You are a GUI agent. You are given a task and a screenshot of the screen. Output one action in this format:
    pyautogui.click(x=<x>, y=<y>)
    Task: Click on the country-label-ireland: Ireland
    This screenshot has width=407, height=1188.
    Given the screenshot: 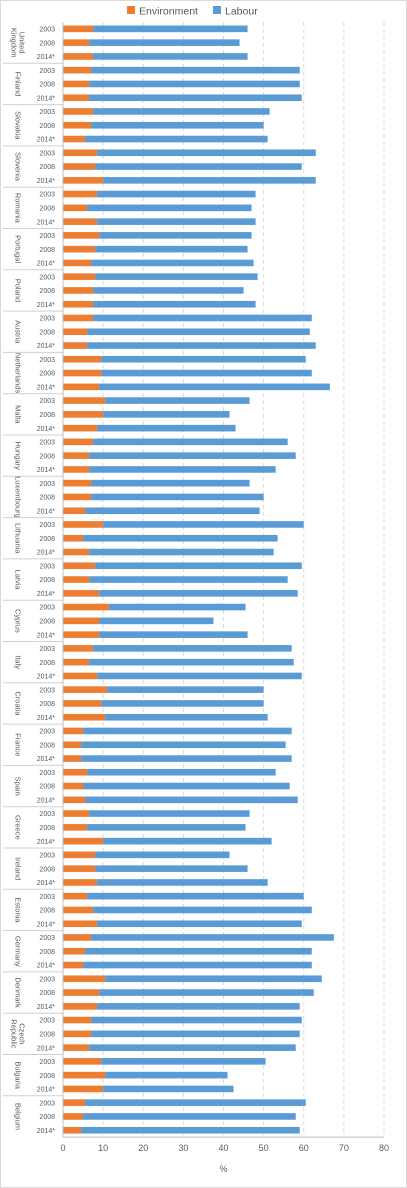 What is the action you would take?
    pyautogui.click(x=18, y=868)
    